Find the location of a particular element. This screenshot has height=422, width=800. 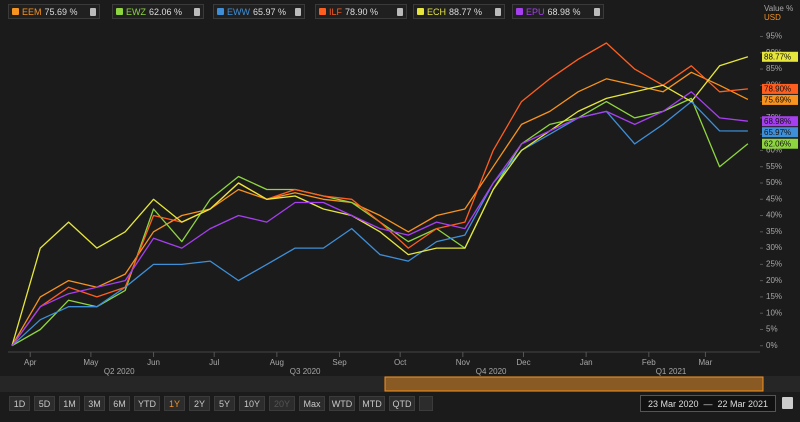

legend-name: EEM is located at coordinates (32, 11).